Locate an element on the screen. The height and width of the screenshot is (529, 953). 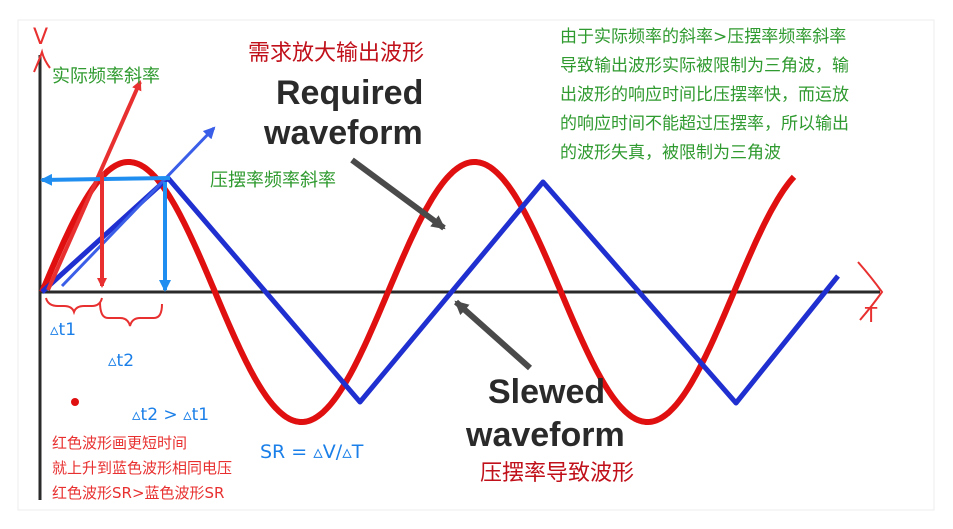
required-label-line1: Required is located at coordinates (349, 93).